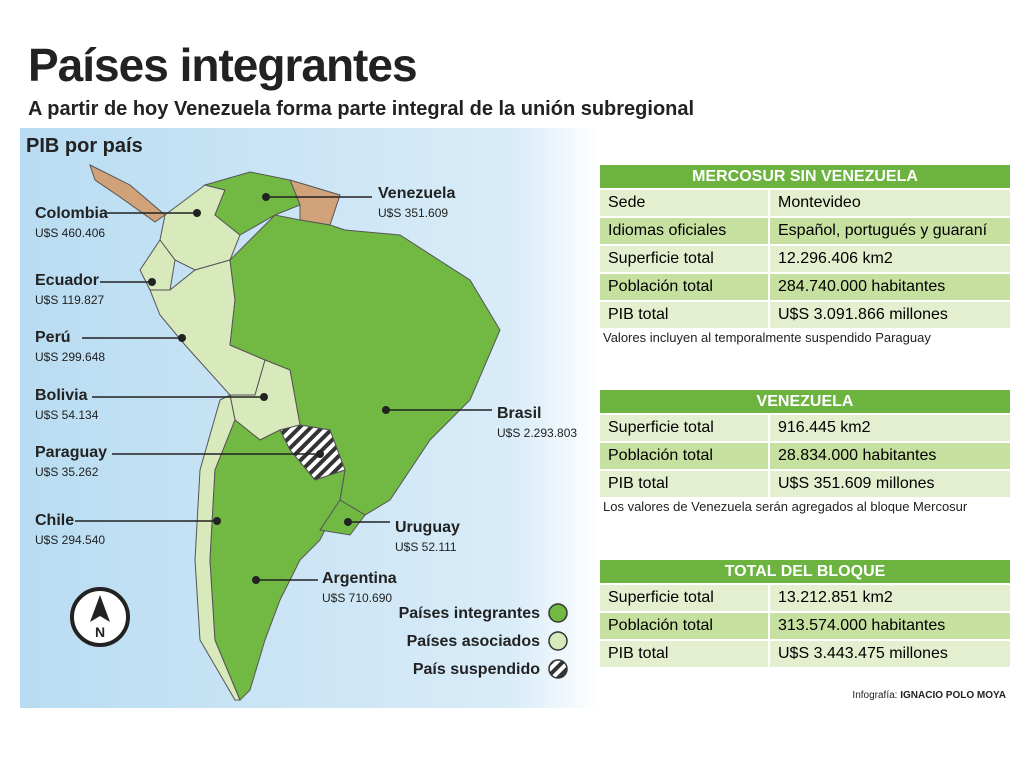 The width and height of the screenshot is (1024, 768). Describe the element at coordinates (685, 231) in the screenshot. I see `row-label: Idiomas oficiales` at that location.